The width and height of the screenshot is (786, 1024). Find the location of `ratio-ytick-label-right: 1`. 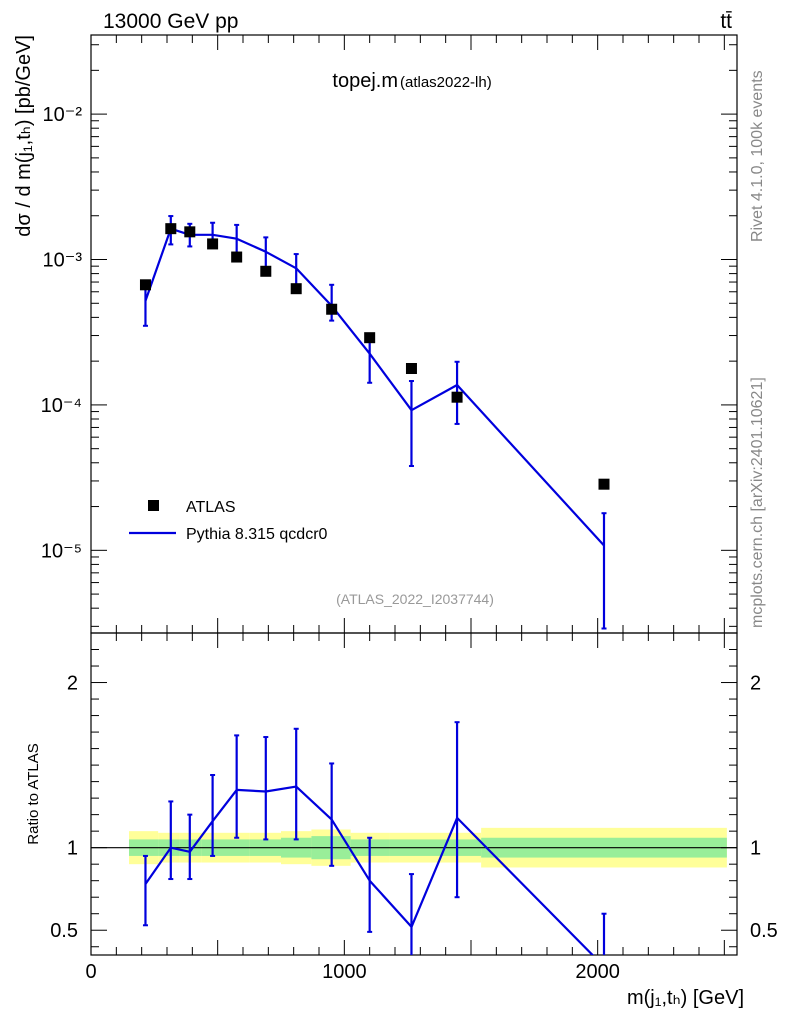

ratio-ytick-label-right: 1 is located at coordinates (755, 849).